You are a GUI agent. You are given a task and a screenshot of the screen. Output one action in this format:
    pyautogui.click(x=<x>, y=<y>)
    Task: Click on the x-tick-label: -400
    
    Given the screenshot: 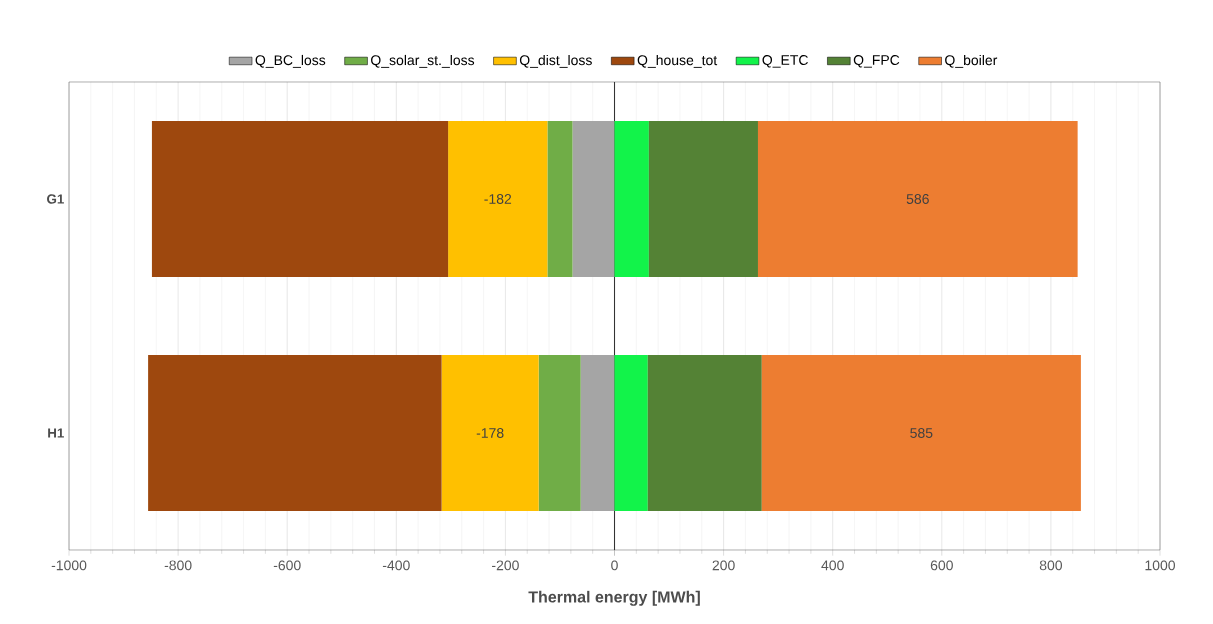 What is the action you would take?
    pyautogui.click(x=396, y=565)
    